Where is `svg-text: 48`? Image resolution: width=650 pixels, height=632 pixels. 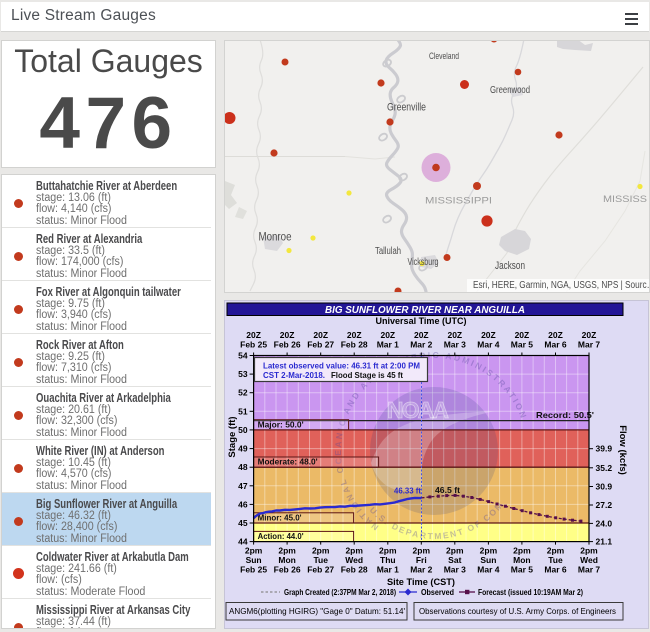 svg-text: 48 is located at coordinates (243, 467).